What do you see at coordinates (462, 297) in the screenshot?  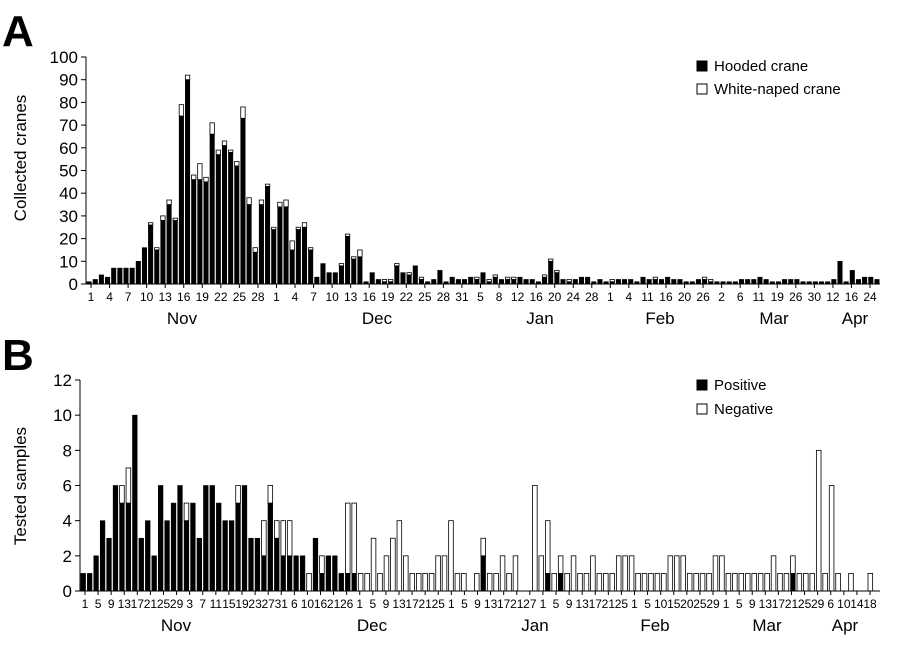 I see `x-tick-label: 31` at bounding box center [462, 297].